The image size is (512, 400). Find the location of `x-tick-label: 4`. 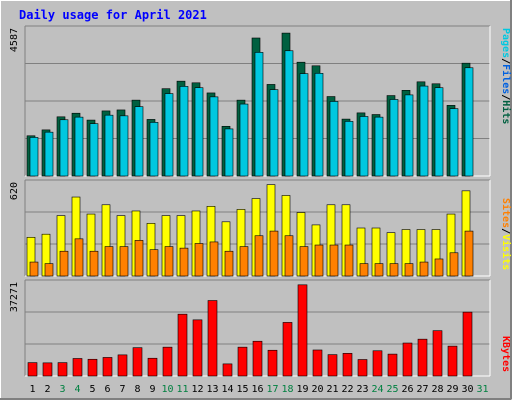

x-tick-label: 4 is located at coordinates (77, 389).